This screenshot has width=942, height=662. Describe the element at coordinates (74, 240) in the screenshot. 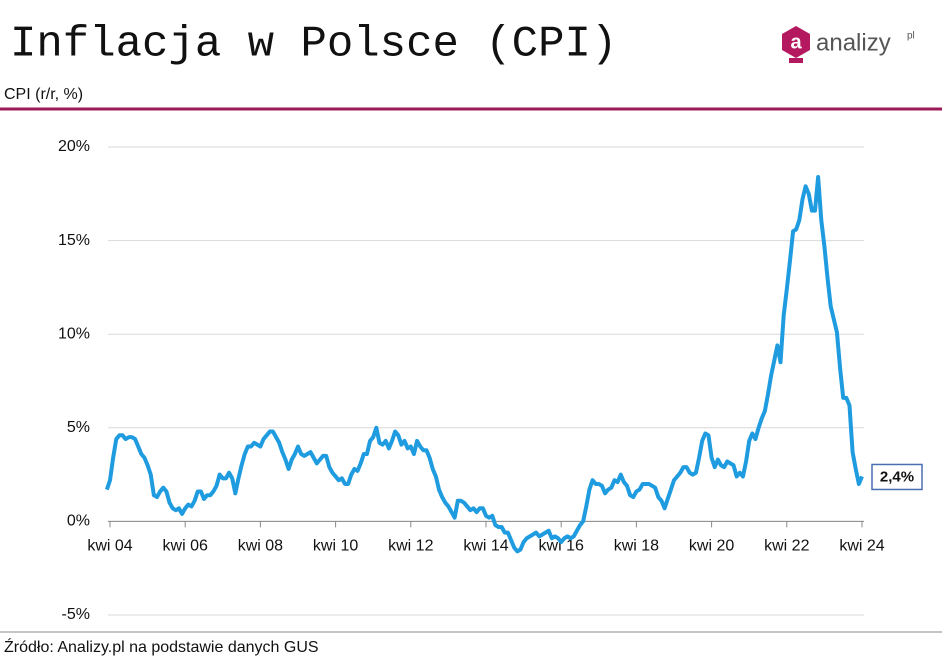

I see `y-tick-label: 15%` at that location.